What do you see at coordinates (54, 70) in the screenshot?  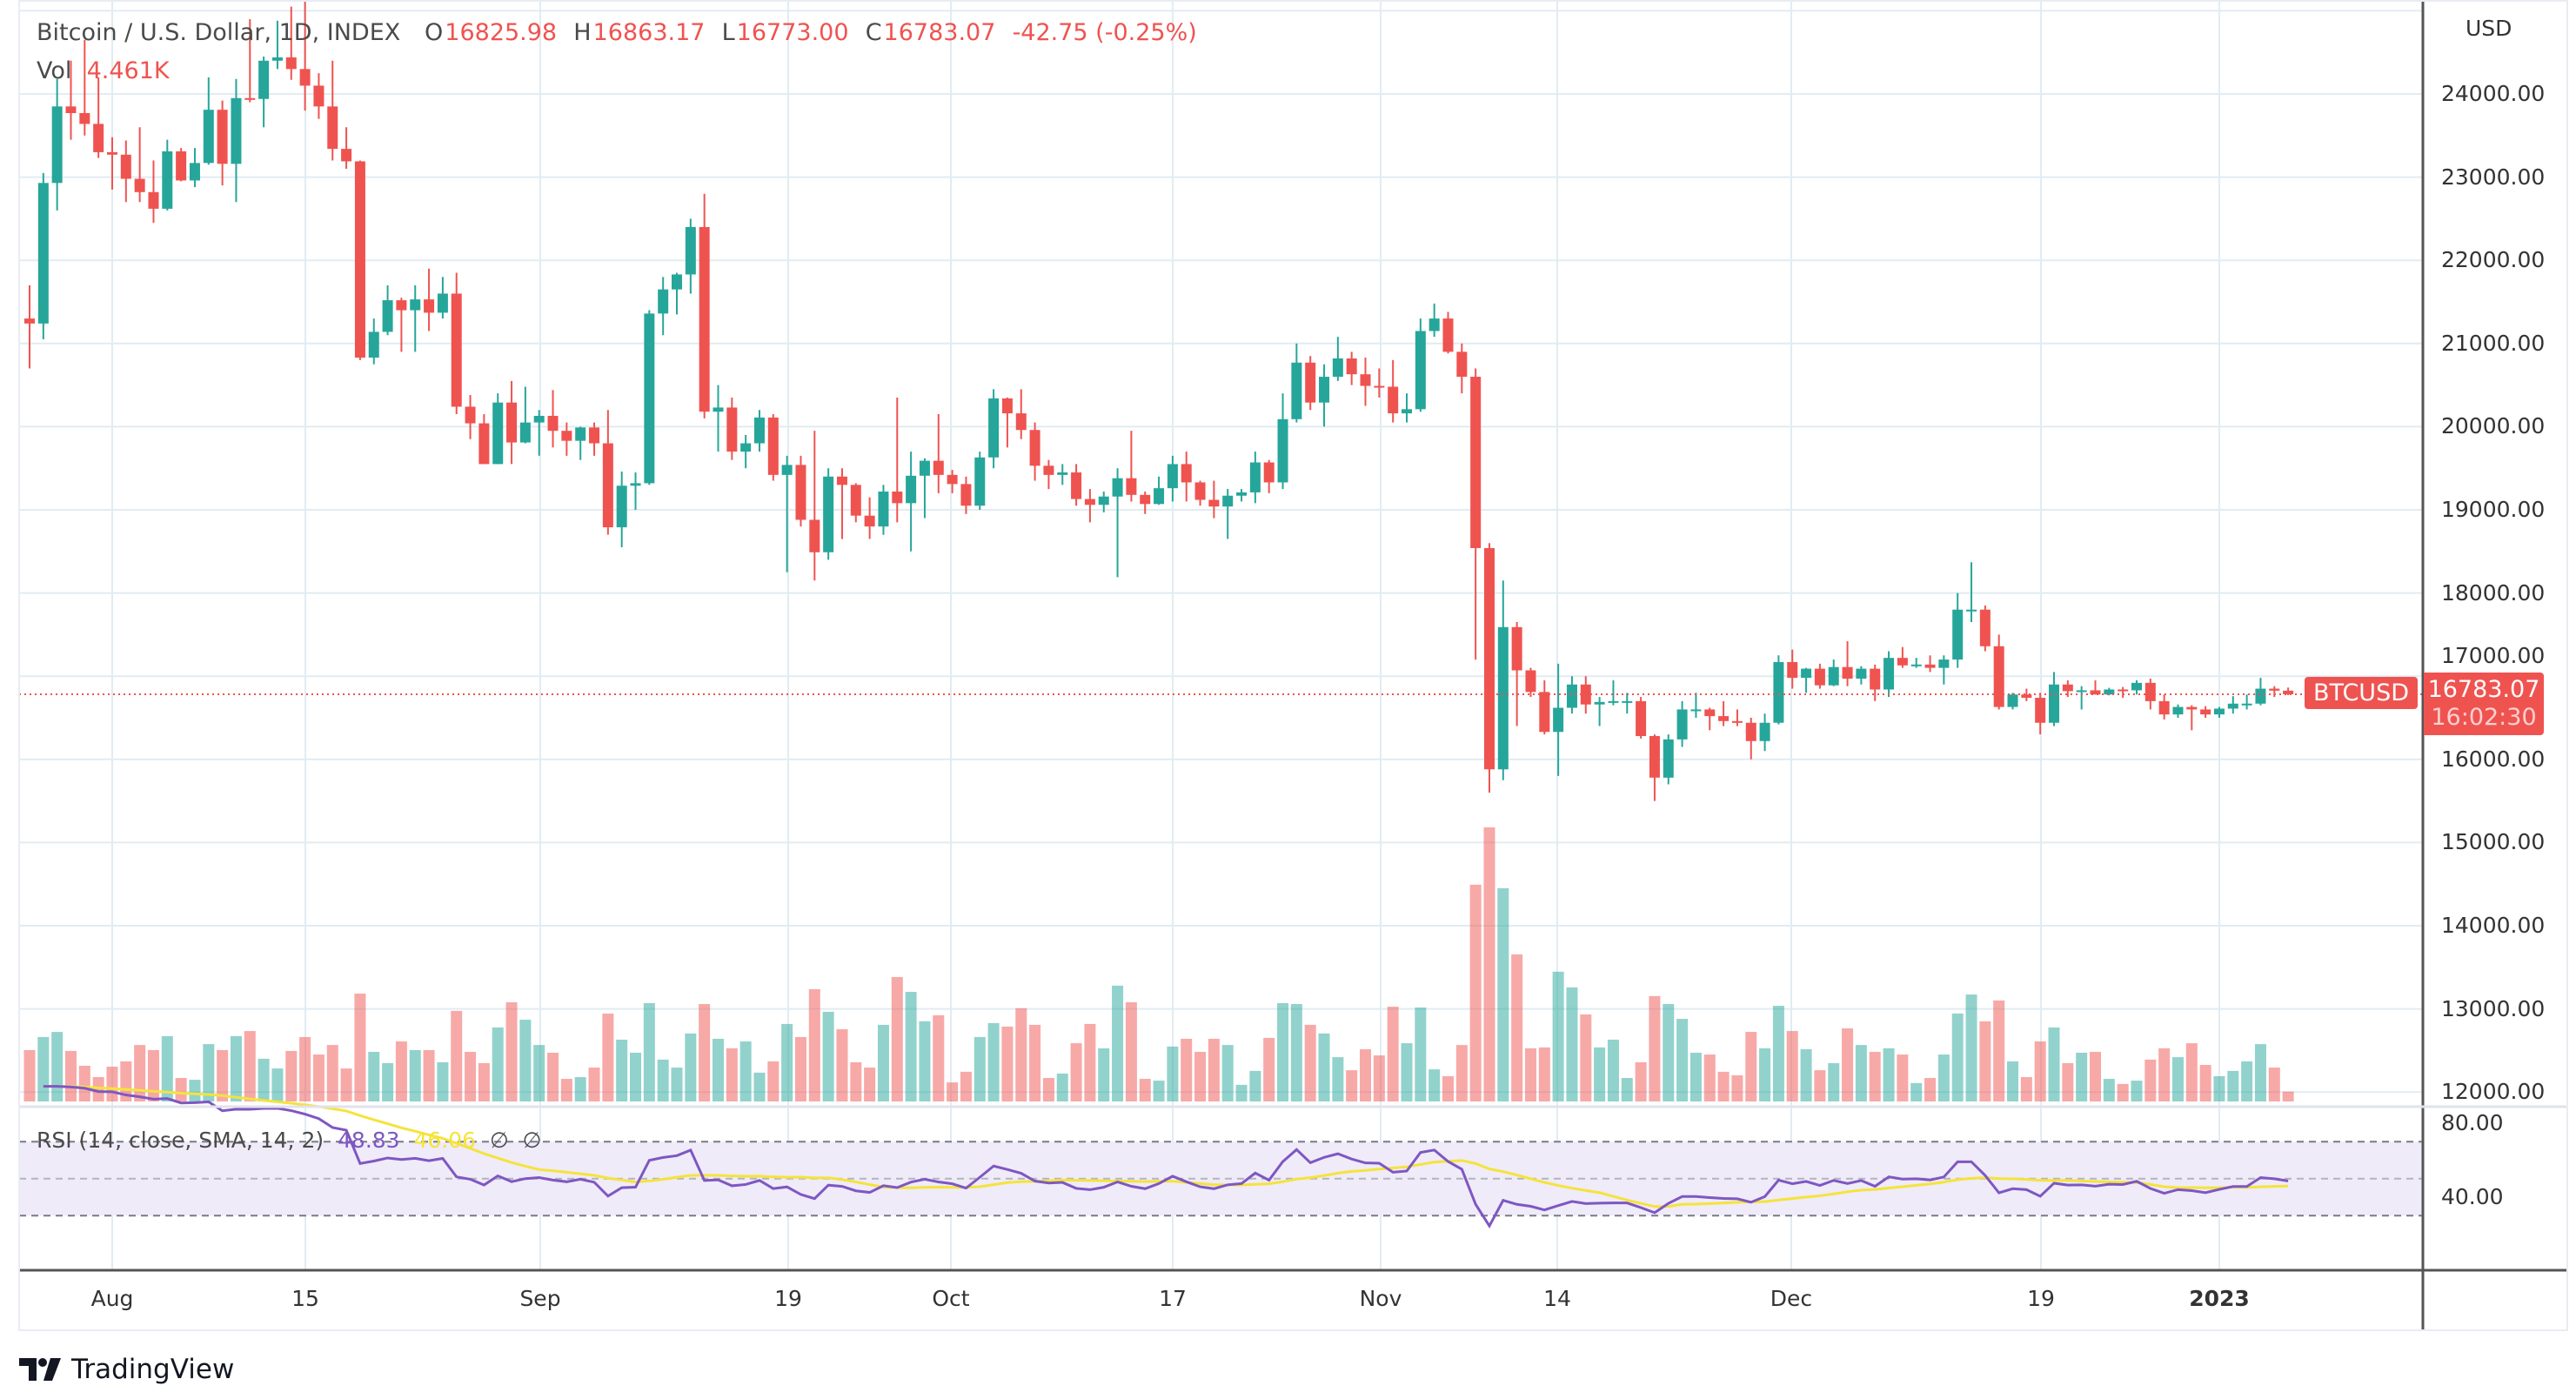 I see `vol-label: Vol` at bounding box center [54, 70].